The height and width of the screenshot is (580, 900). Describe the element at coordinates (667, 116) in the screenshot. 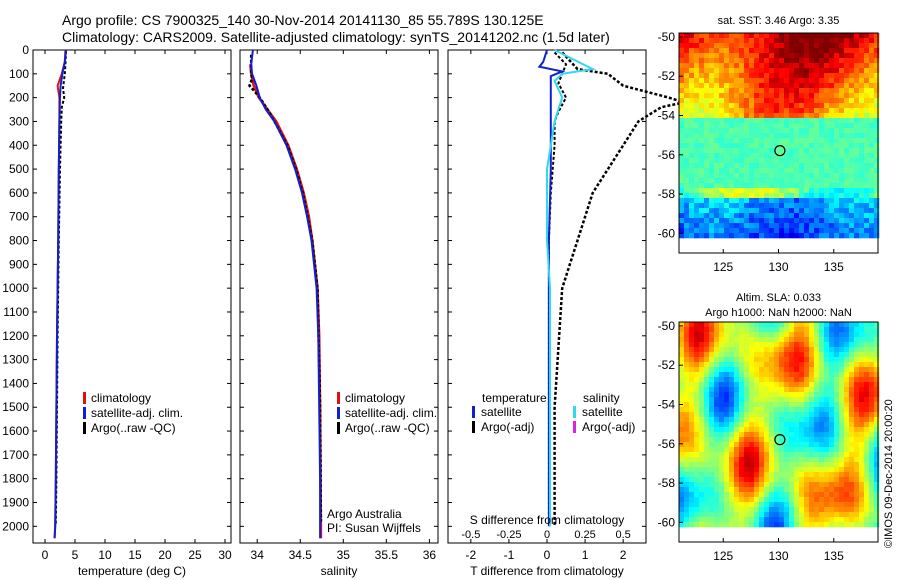

I see `map-y-tick-label: -54` at that location.